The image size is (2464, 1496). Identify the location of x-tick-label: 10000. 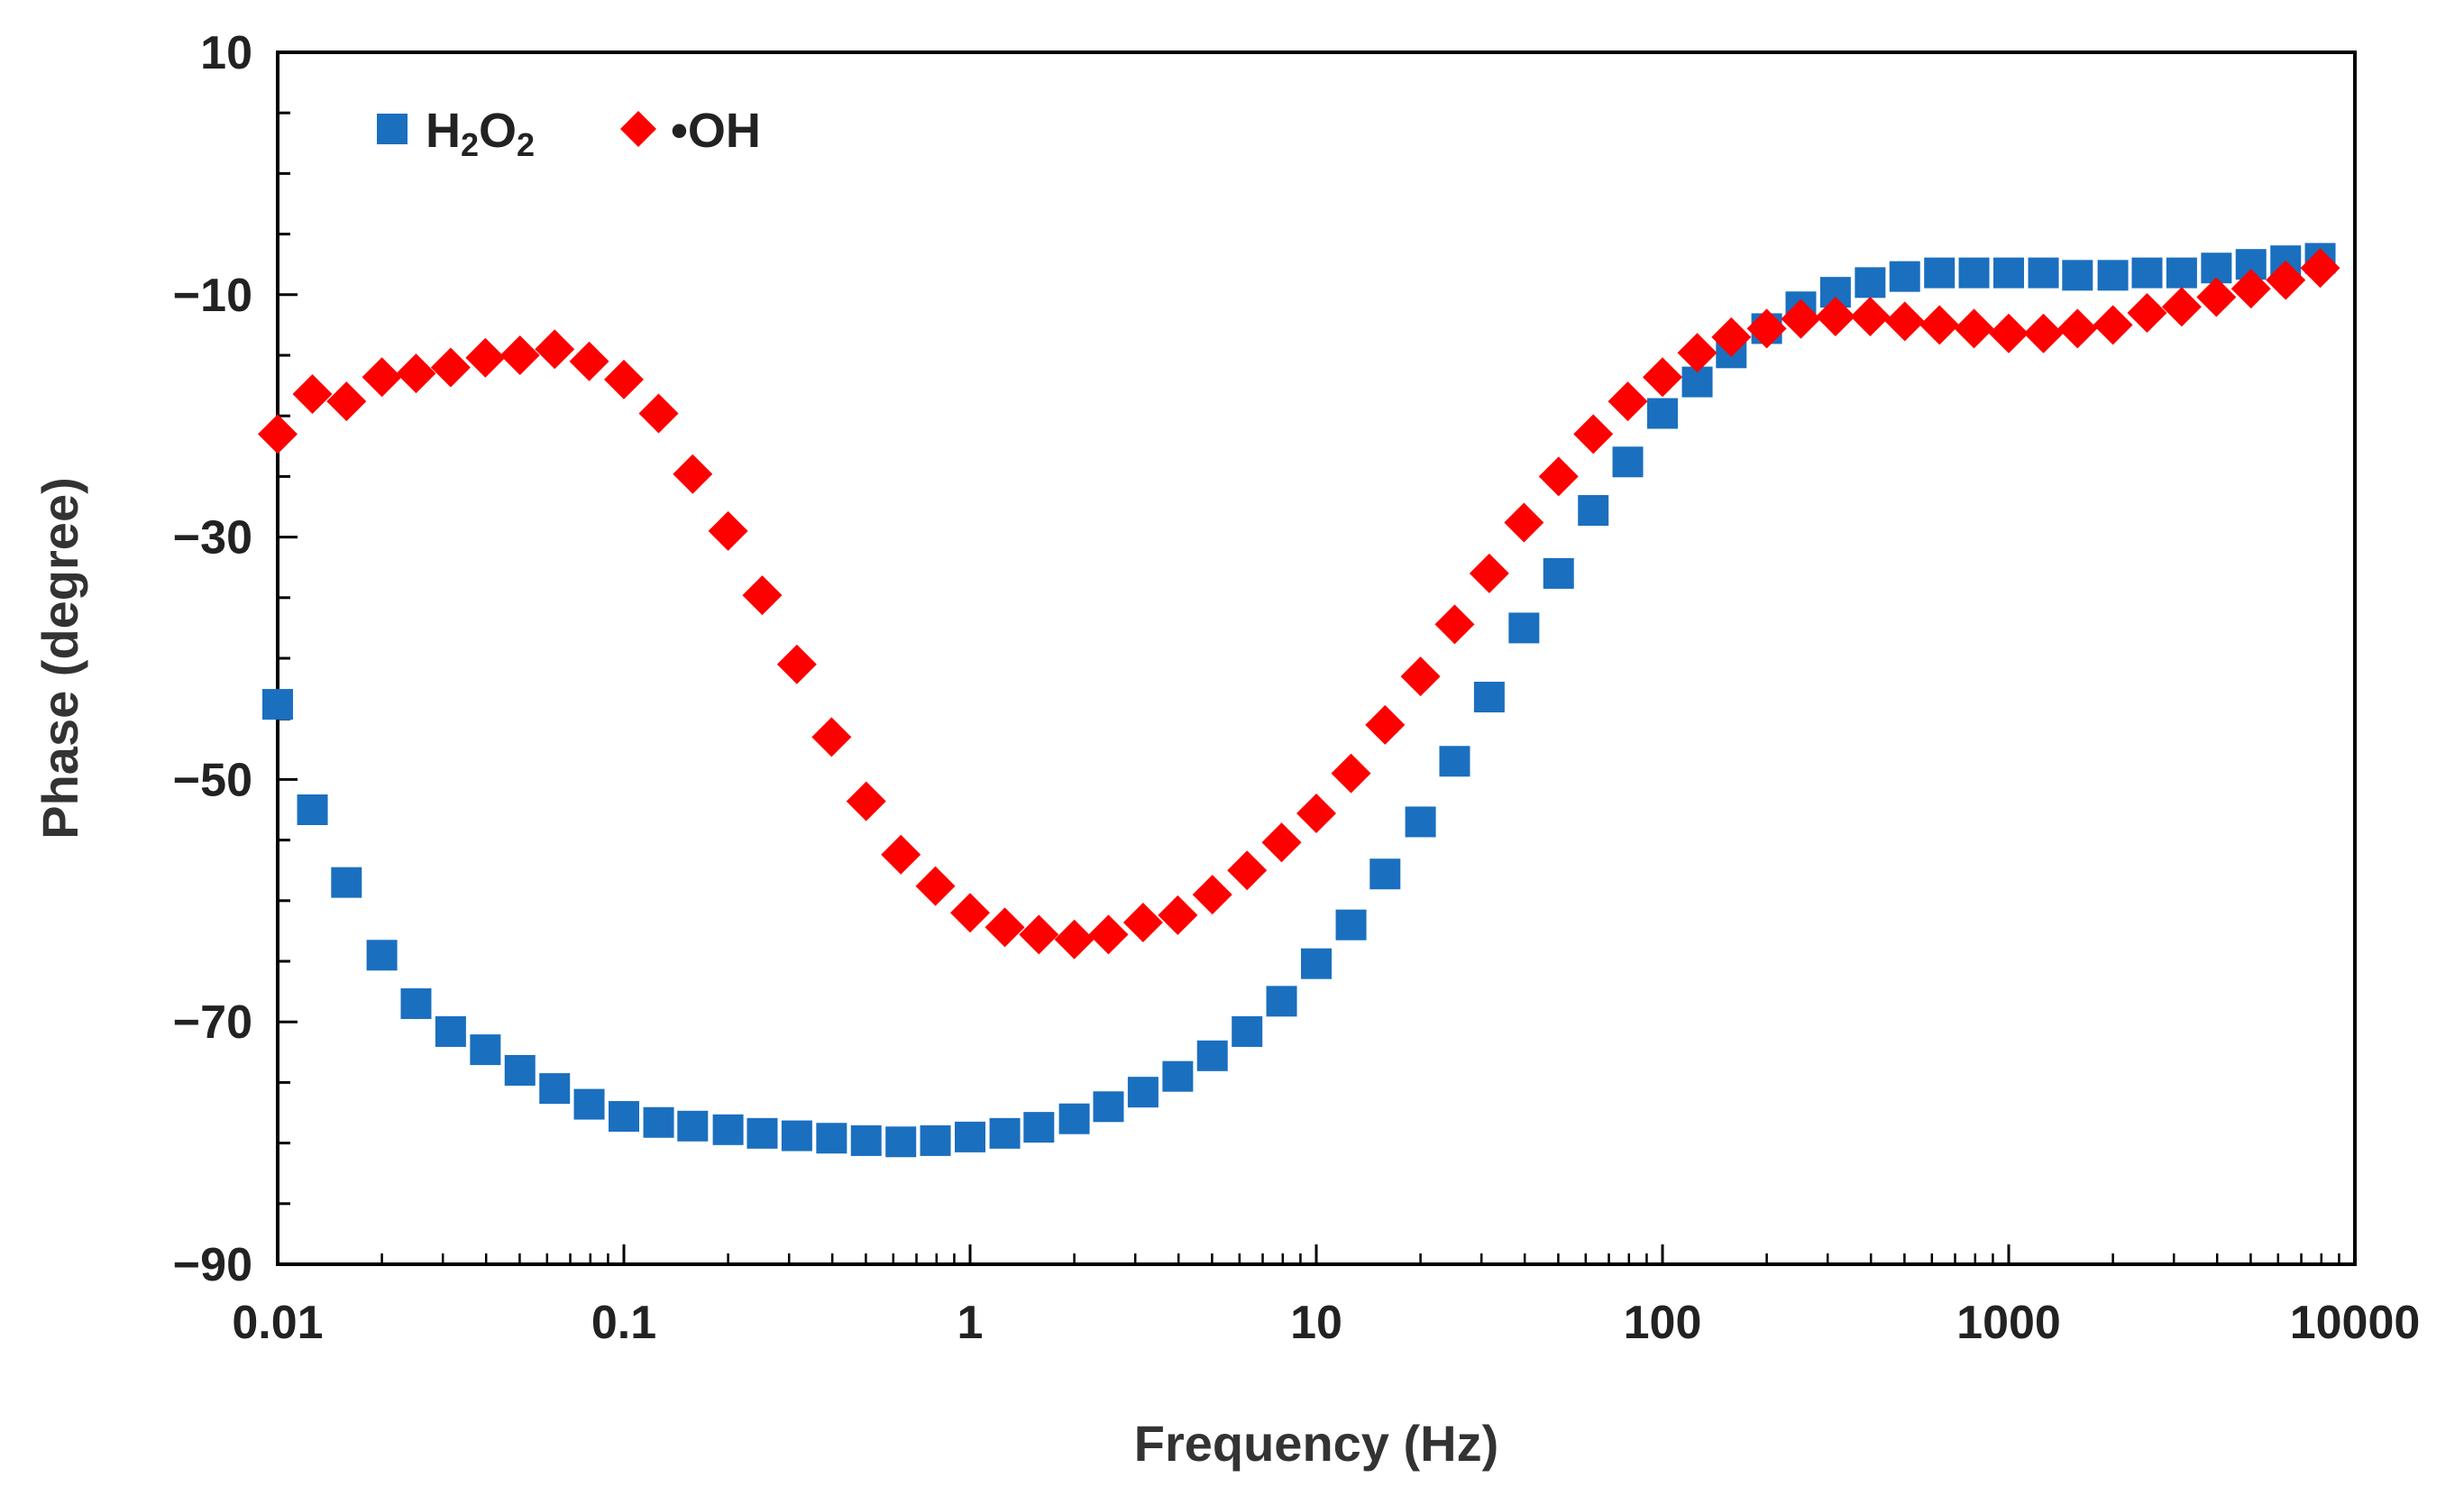
(2355, 1323).